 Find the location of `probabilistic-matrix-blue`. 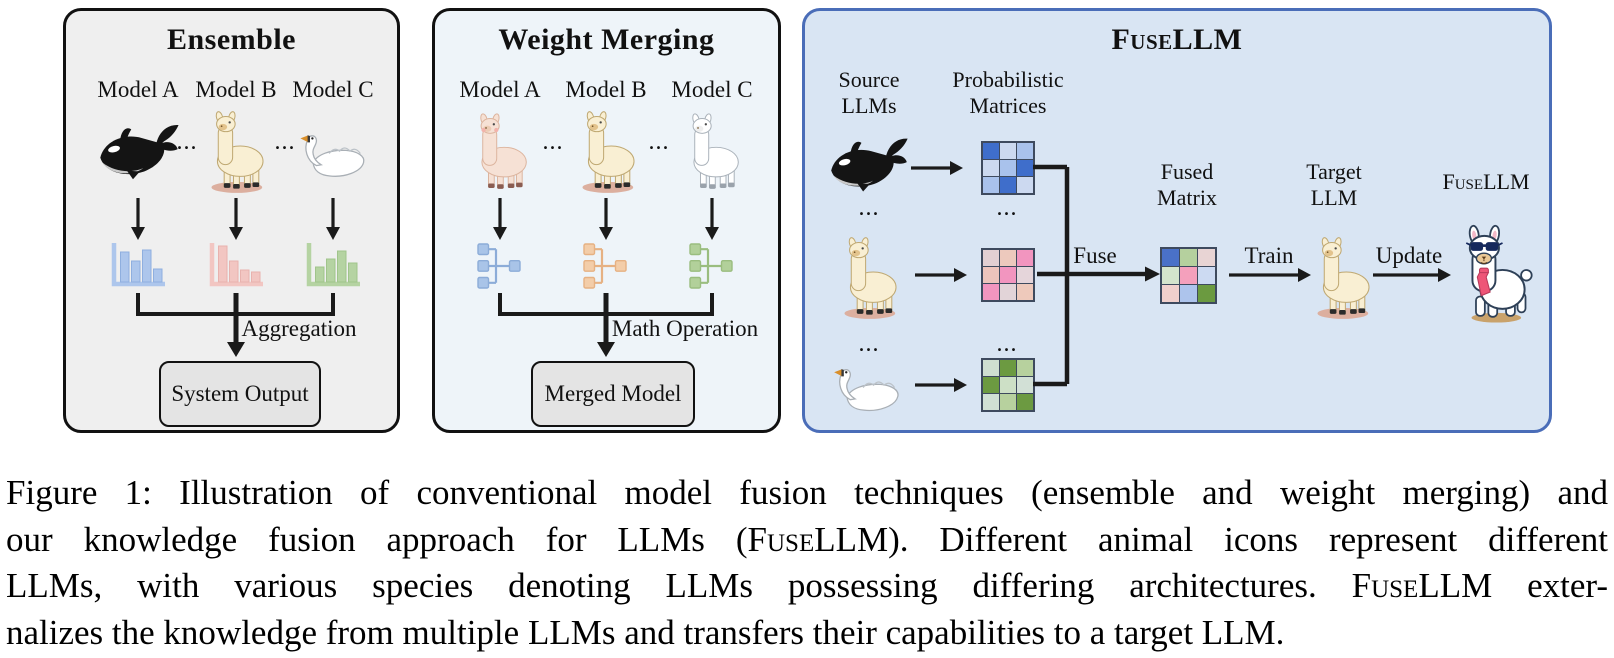

probabilistic-matrix-blue is located at coordinates (1008, 168).